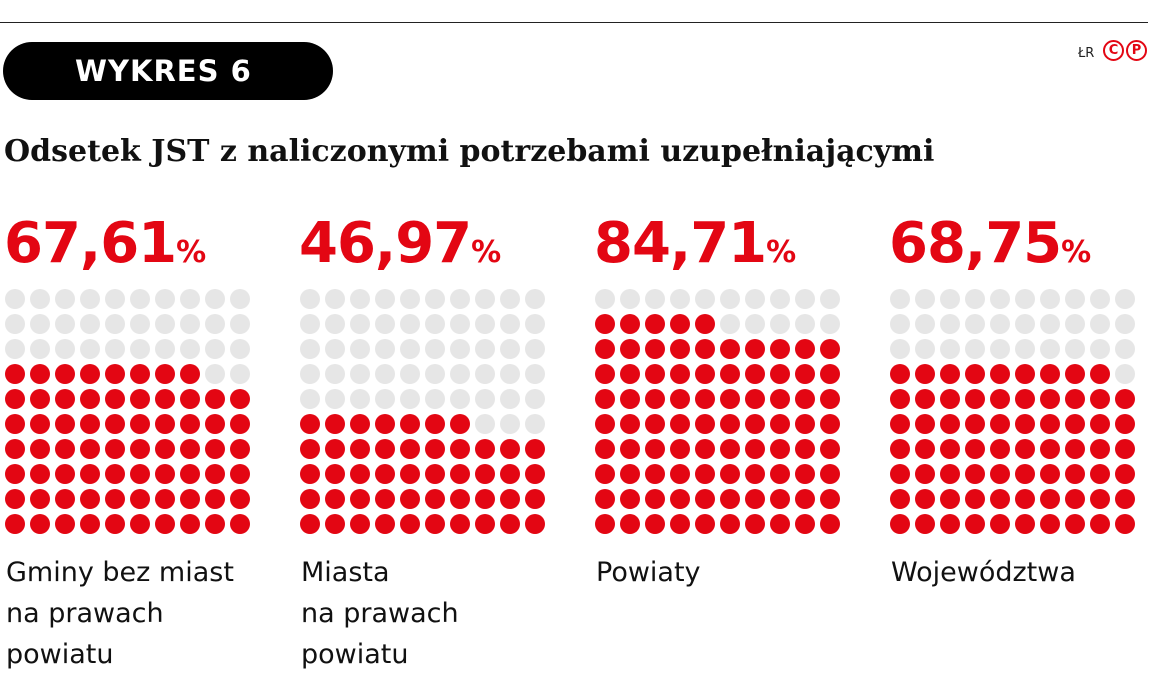 This screenshot has width=1161, height=688. I want to click on copyright-logo: C P, so click(1125, 50).